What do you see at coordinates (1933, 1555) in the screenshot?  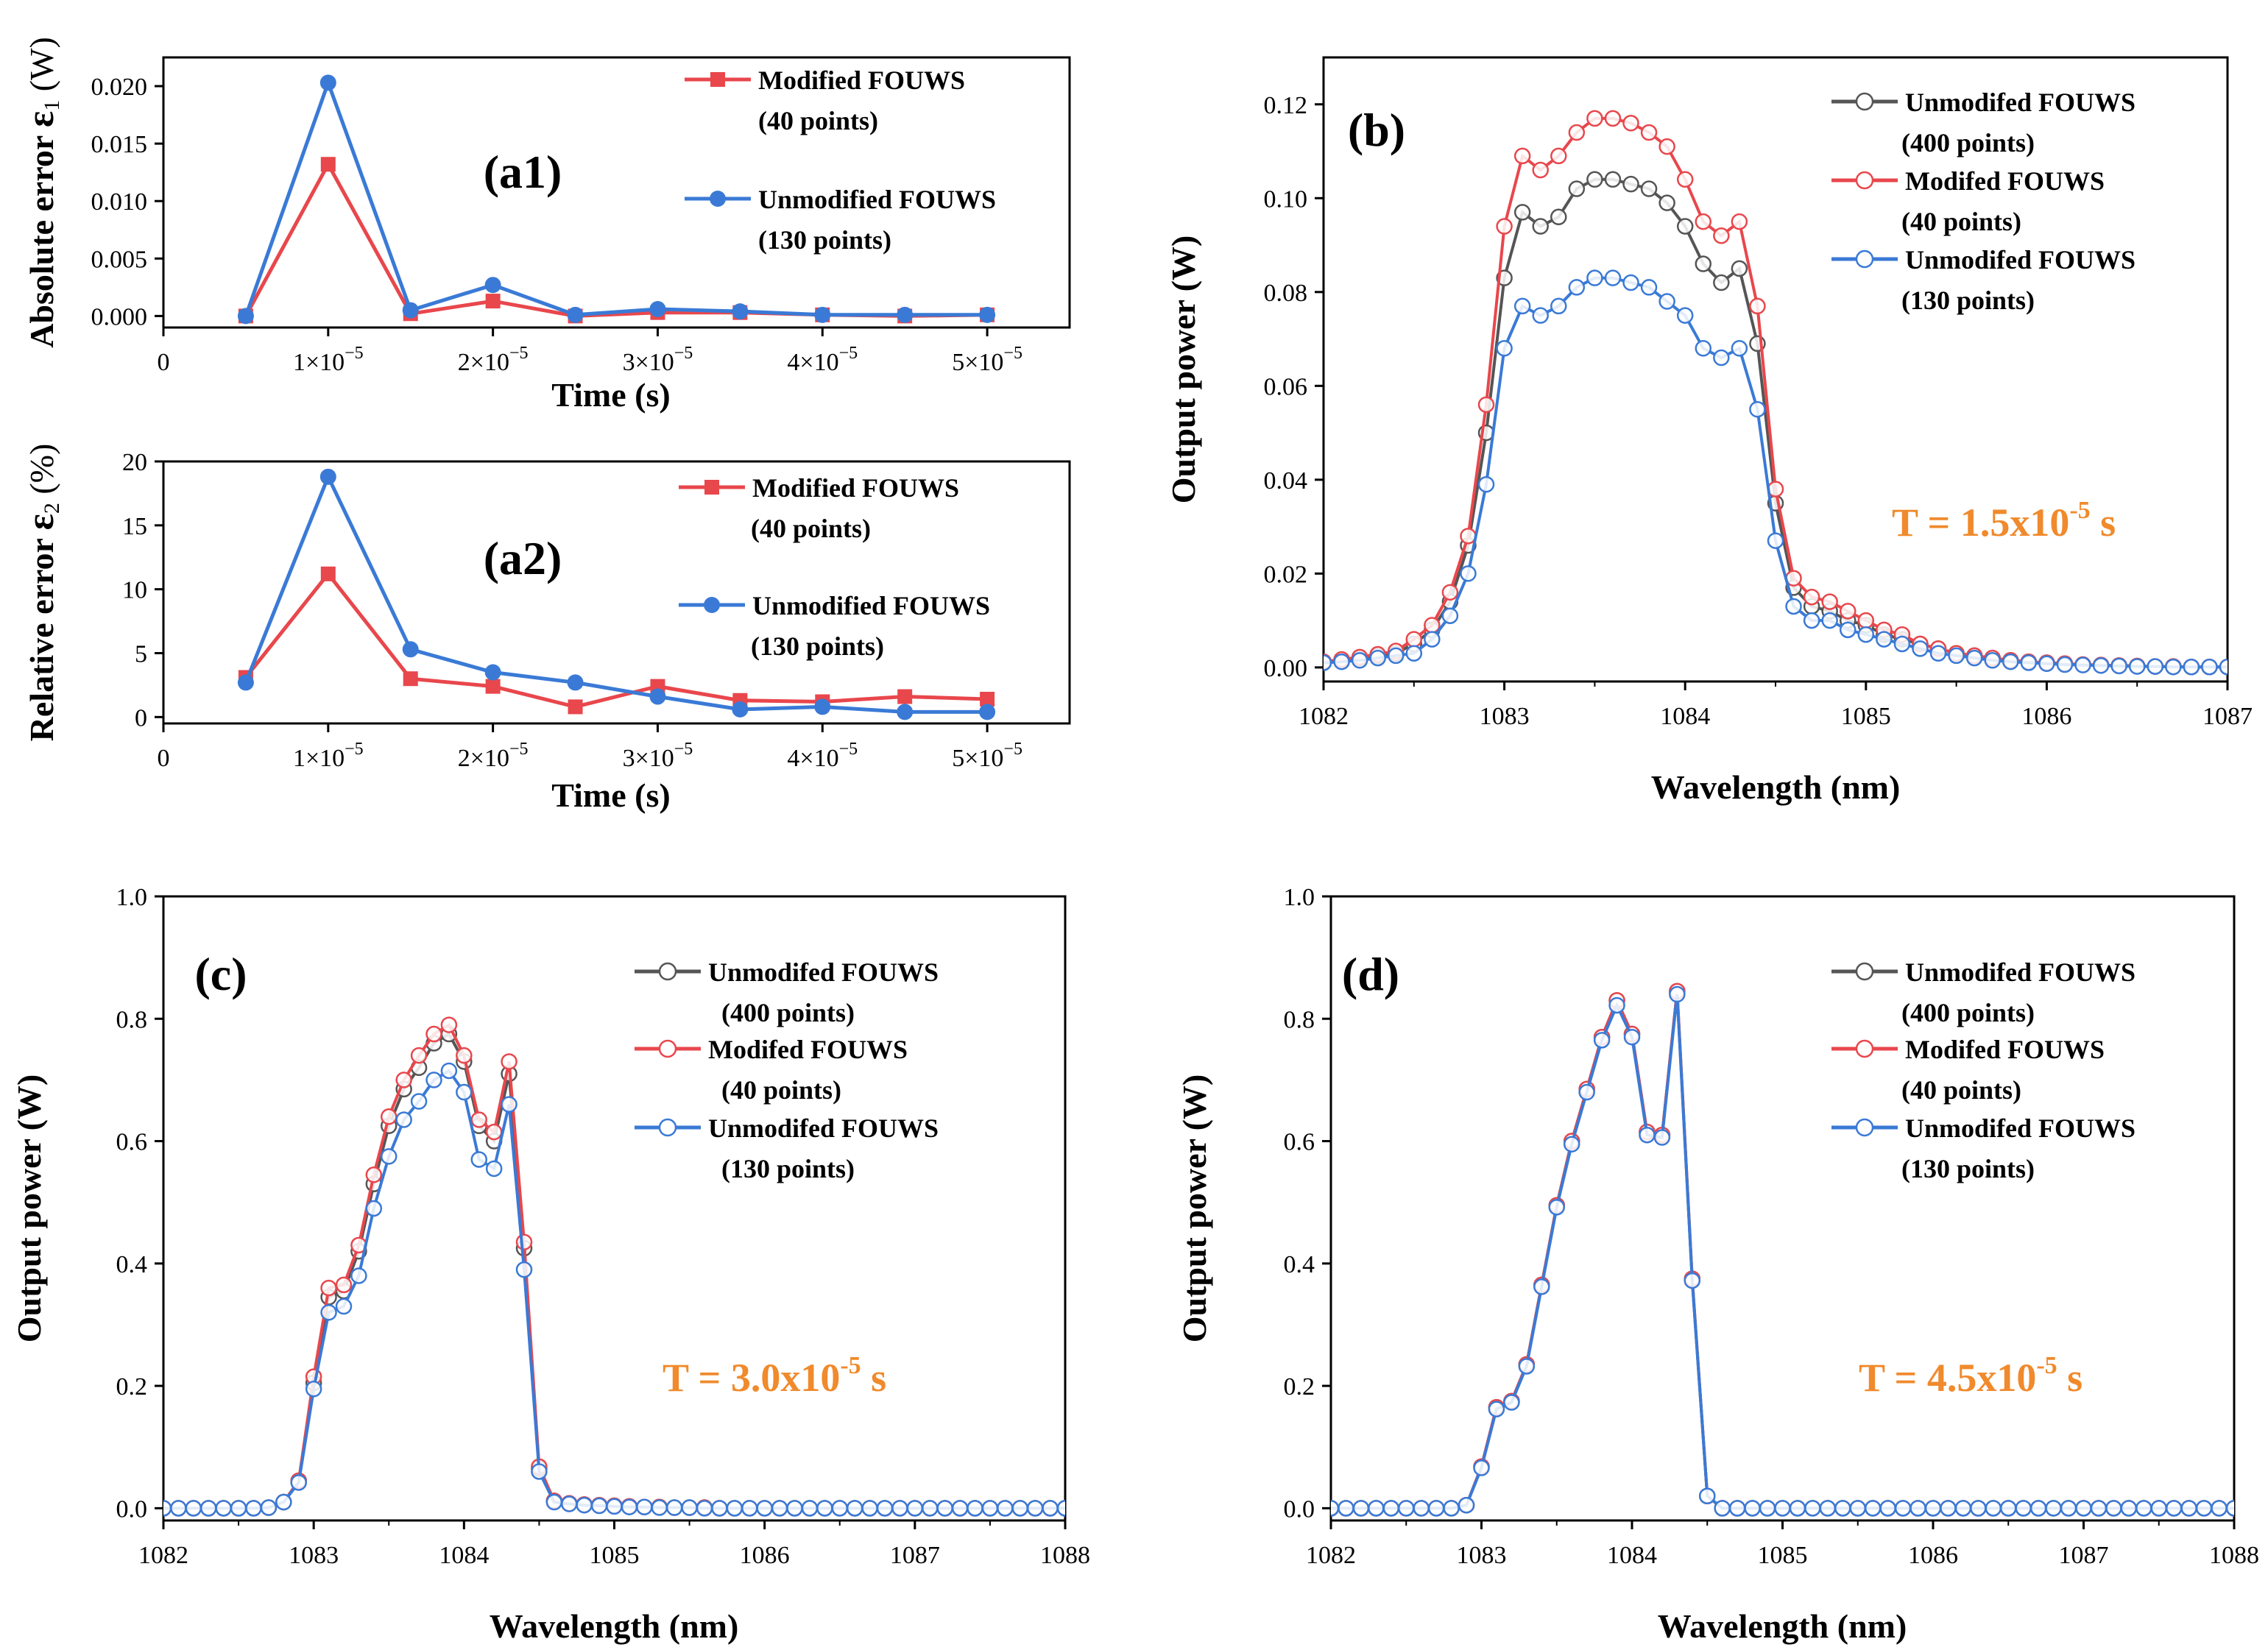 I see `x-tick-label-text: 1086` at bounding box center [1933, 1555].